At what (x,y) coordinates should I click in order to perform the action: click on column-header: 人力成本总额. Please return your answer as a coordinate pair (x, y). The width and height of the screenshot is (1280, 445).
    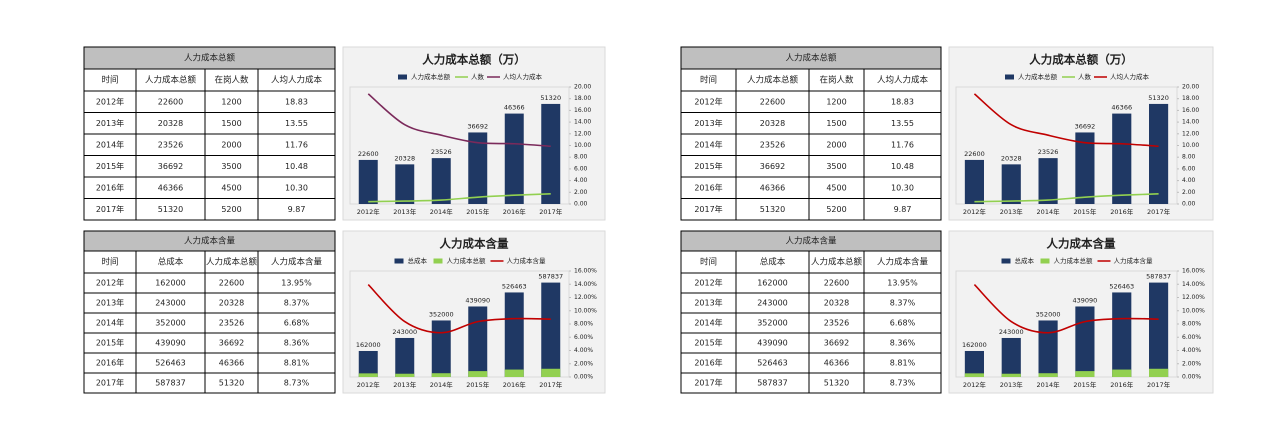
    Looking at the image, I should click on (773, 80).